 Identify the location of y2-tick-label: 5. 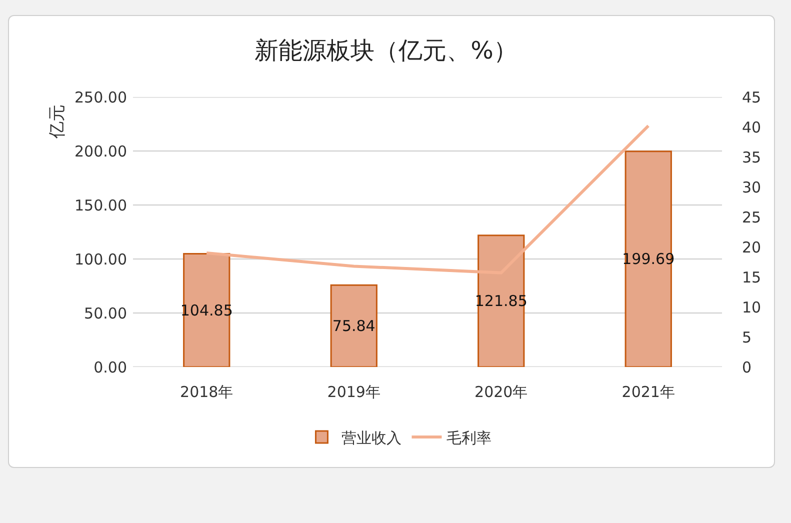
(747, 337).